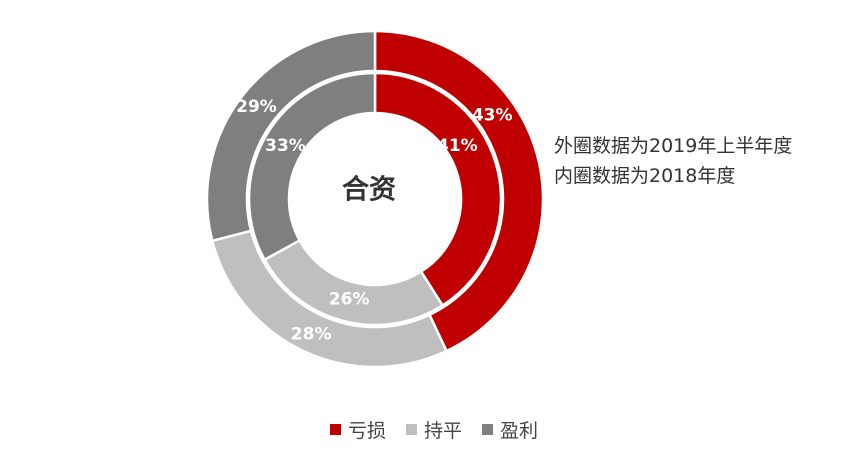 The image size is (850, 468). Describe the element at coordinates (335, 429) in the screenshot. I see `legend-swatch-loss` at that location.